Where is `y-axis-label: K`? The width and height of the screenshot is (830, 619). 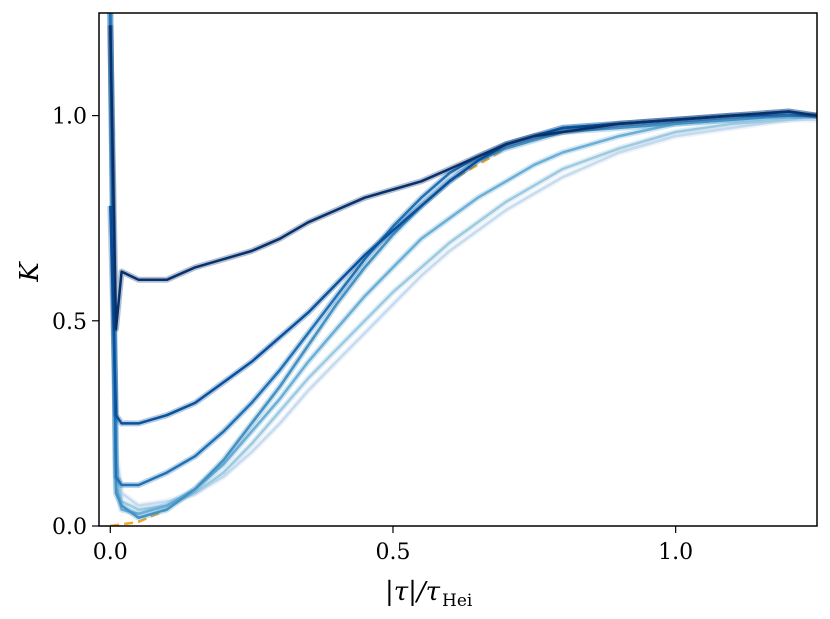 y-axis-label: K is located at coordinates (30, 272).